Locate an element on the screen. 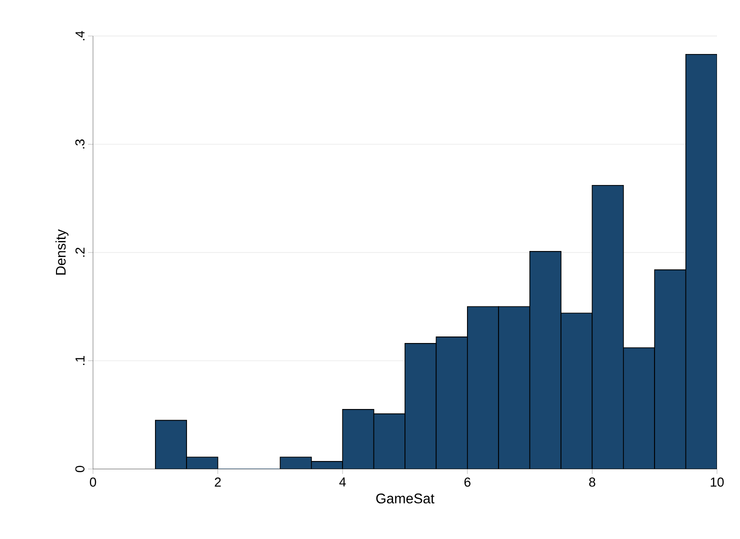  y-tick-label: .1 is located at coordinates (80, 360).